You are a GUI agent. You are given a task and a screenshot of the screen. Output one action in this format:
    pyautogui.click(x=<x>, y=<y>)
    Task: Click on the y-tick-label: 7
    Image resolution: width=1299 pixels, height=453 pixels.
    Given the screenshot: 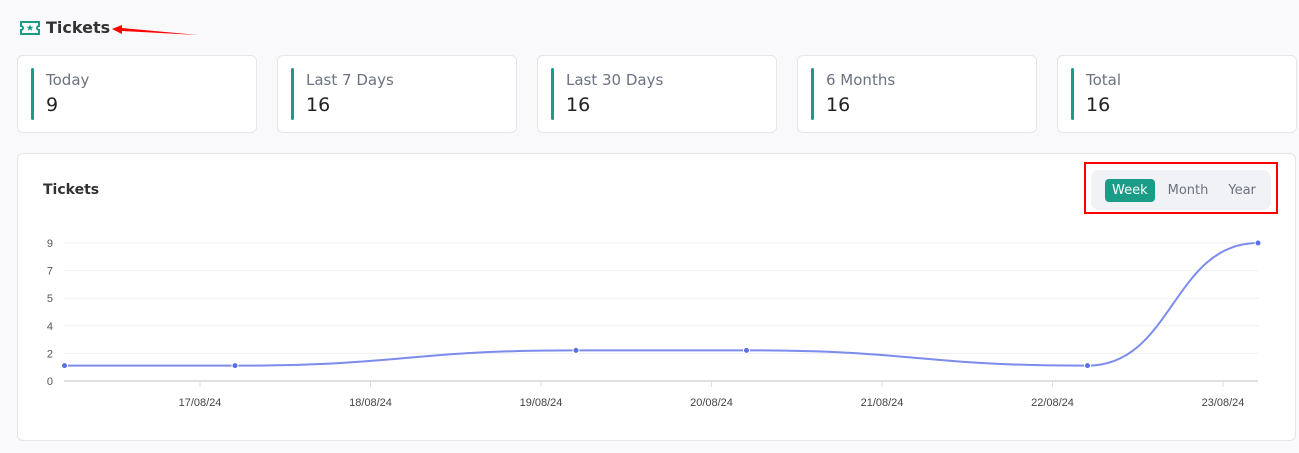 What is the action you would take?
    pyautogui.click(x=50, y=272)
    